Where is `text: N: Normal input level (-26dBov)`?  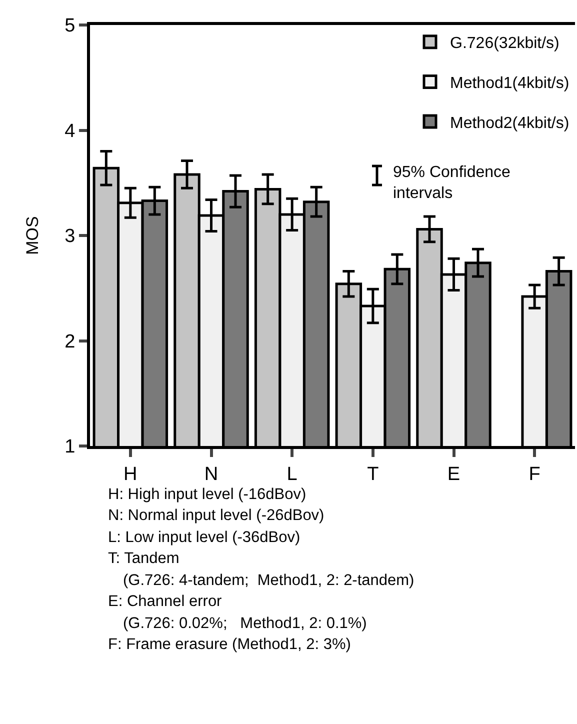 text: N: Normal input level (-26dBov) is located at coordinates (216, 515).